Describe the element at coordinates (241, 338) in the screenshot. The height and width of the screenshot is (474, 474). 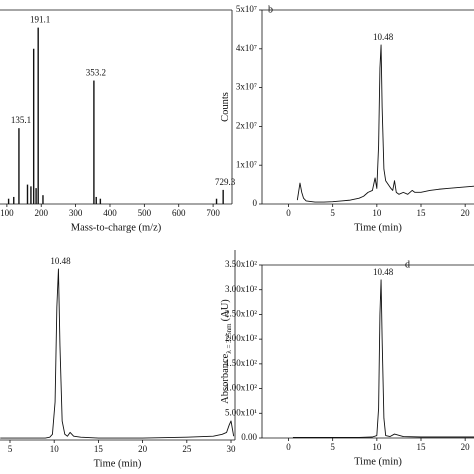
I see `y-tick-label: 2.00x10²` at that location.